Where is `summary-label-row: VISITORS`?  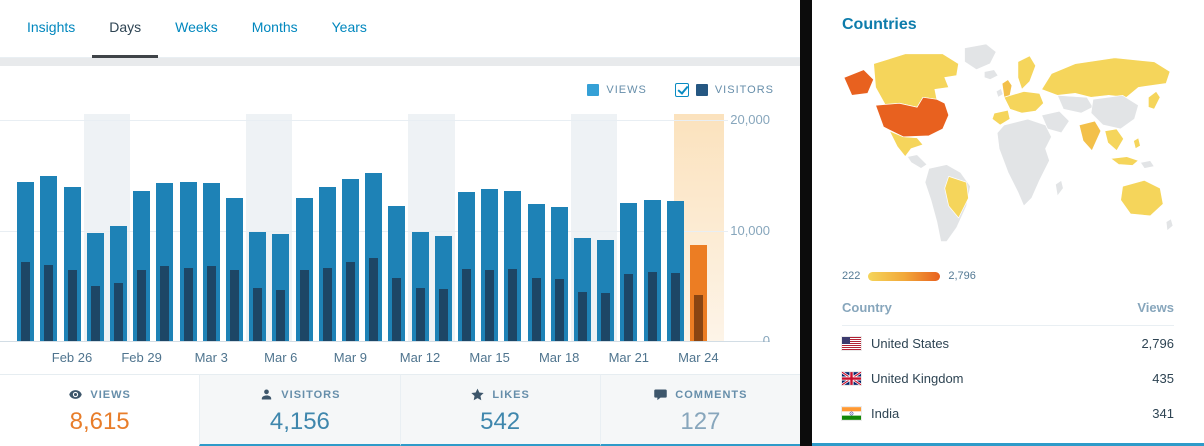
summary-label-row: VISITORS is located at coordinates (299, 394).